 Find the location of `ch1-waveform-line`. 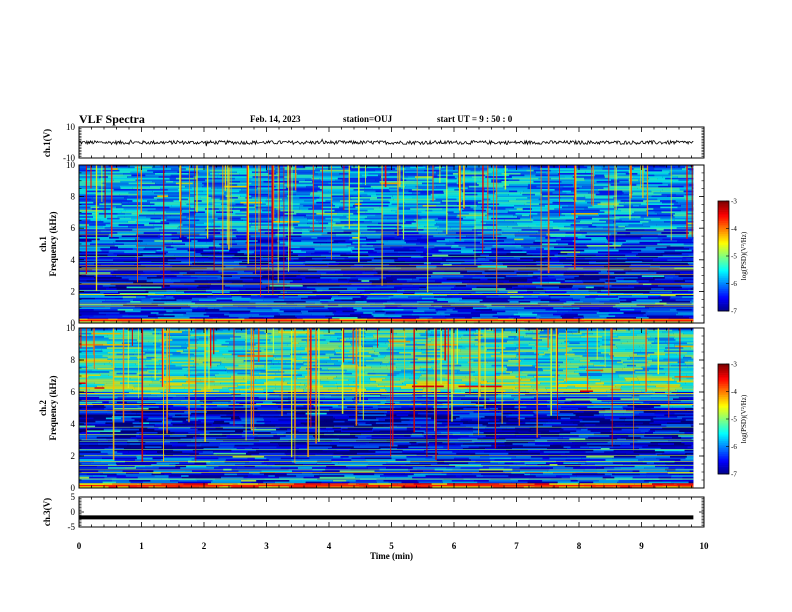

ch1-waveform-line is located at coordinates (386, 142).